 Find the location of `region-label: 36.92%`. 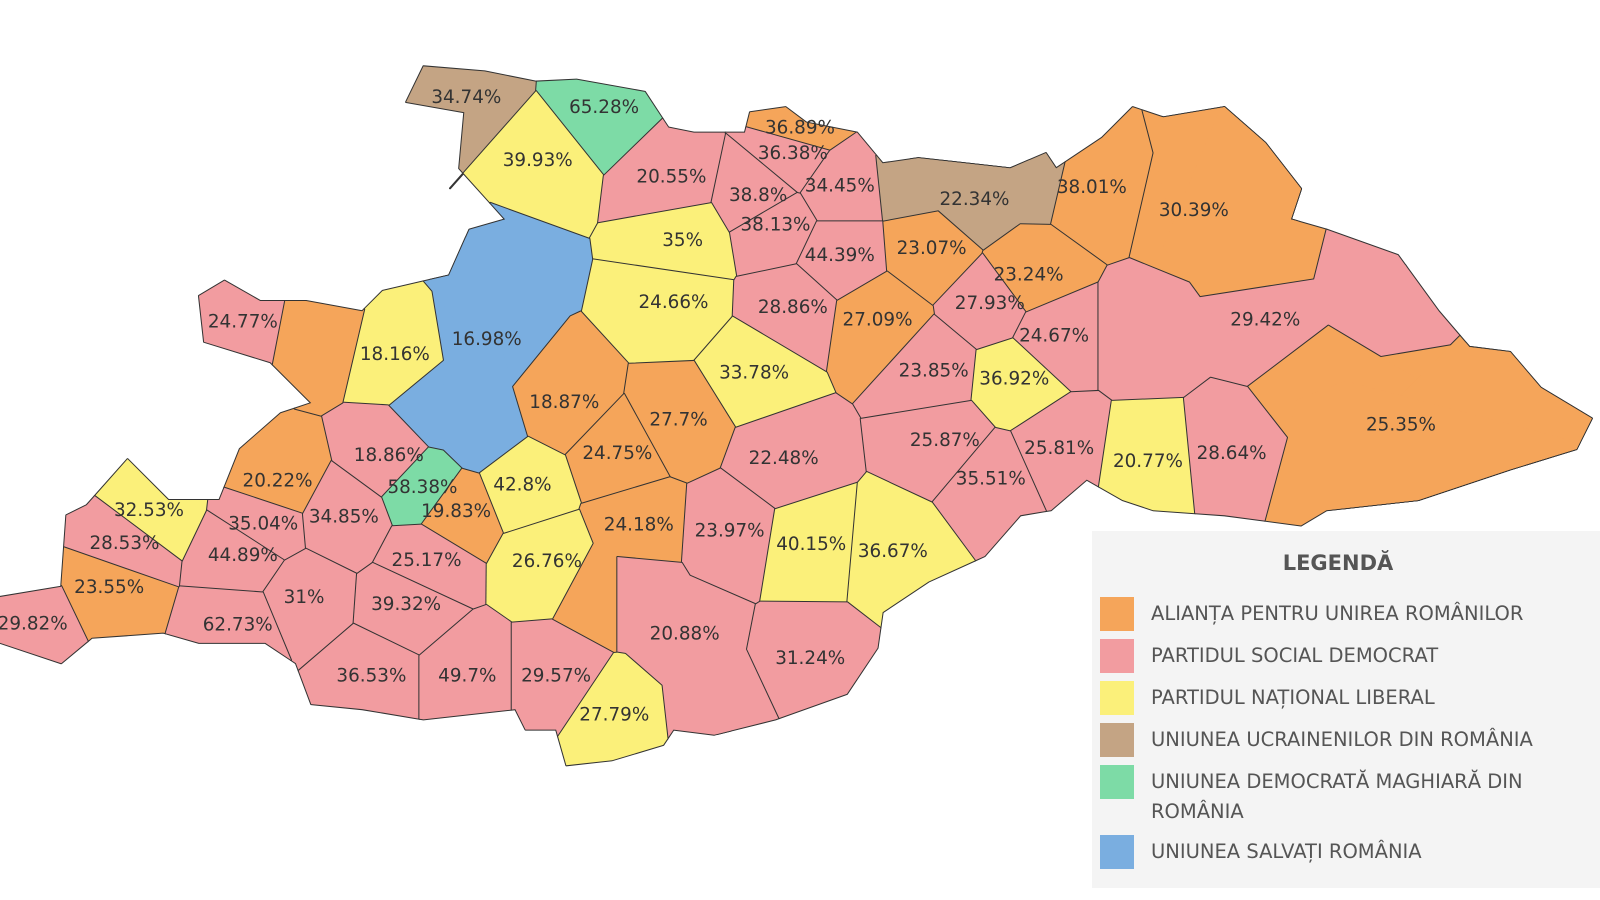

region-label: 36.92% is located at coordinates (1014, 379).